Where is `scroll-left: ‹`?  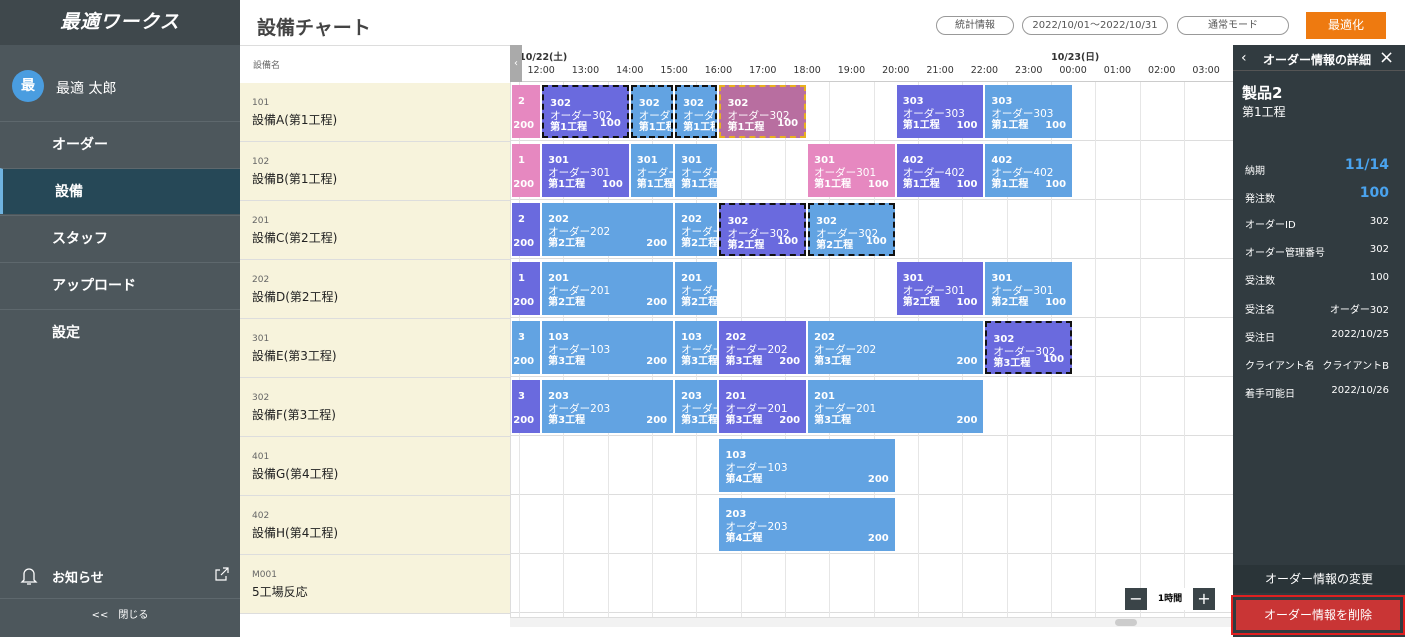 scroll-left: ‹ is located at coordinates (516, 63).